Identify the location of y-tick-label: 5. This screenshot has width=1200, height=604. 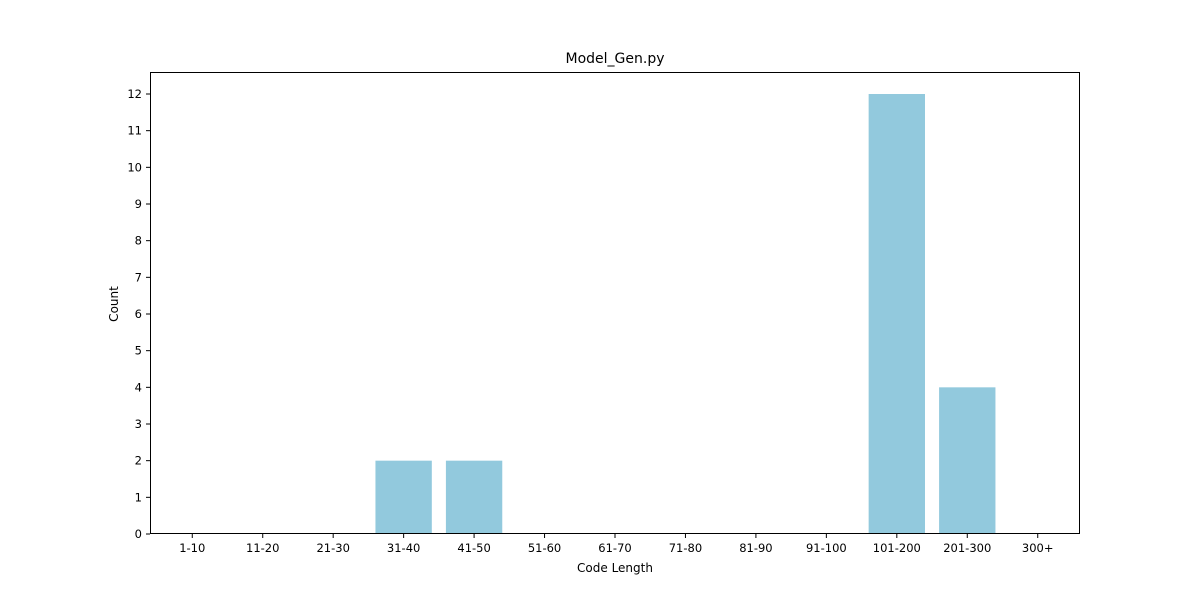
(138, 351).